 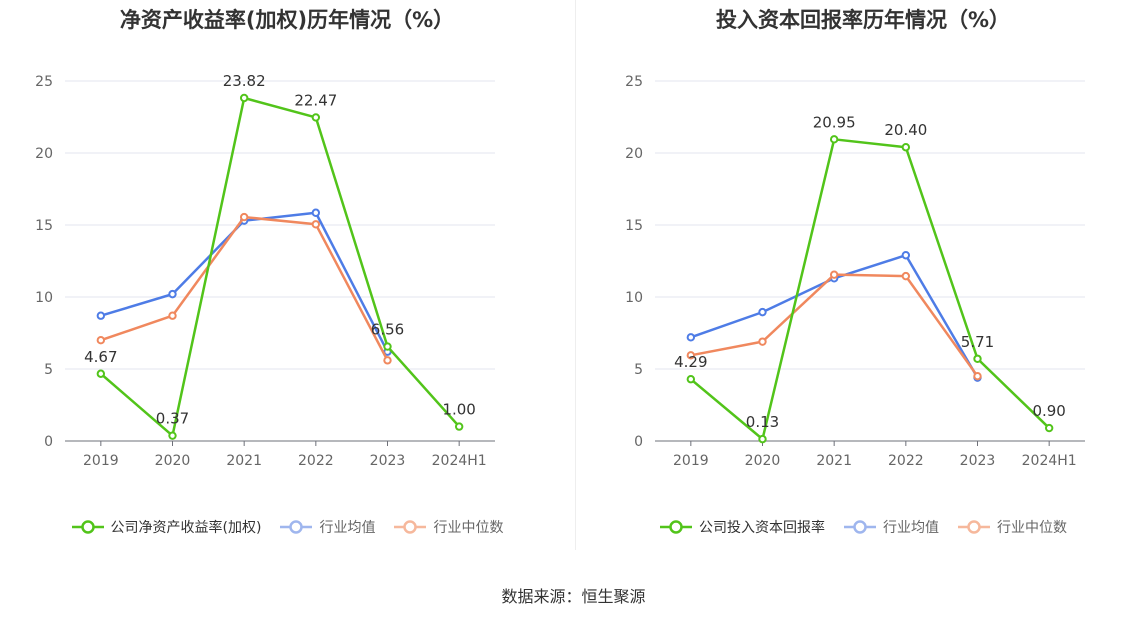 What do you see at coordinates (387, 330) in the screenshot?
I see `data-label: 6.56` at bounding box center [387, 330].